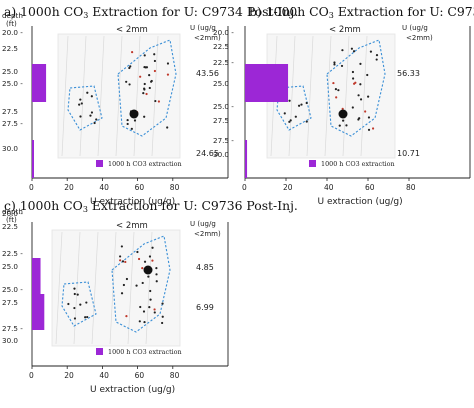  Describe the element at coordinates (10, 148) in the screenshot. I see `depth-tick-label: 30.0` at that location.